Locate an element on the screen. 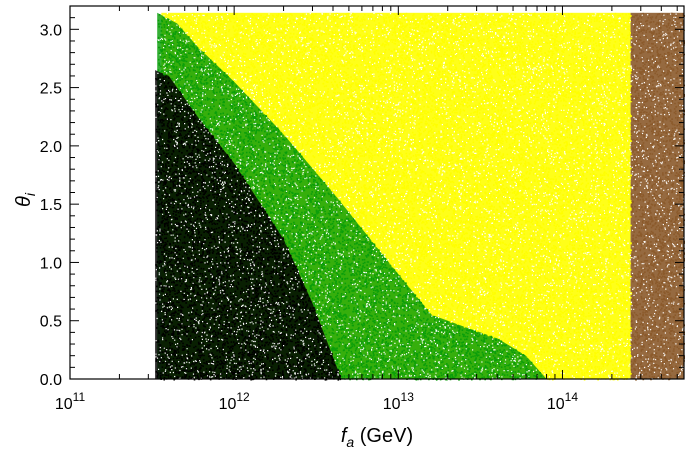 Image resolution: width=685 pixels, height=450 pixels. x-axis-title: fa (GeV) is located at coordinates (377, 437).